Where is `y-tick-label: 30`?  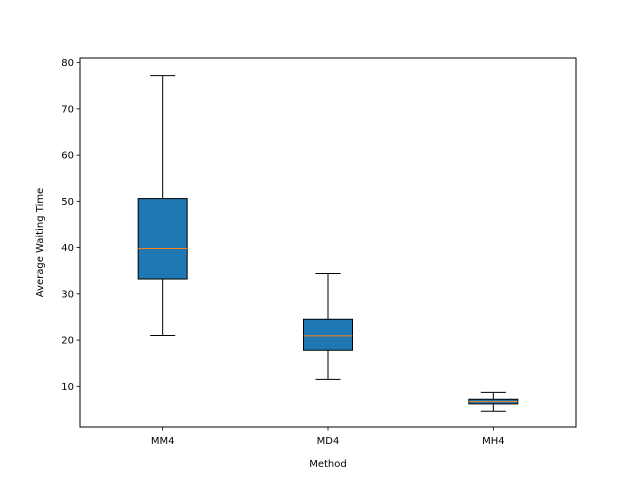 y-tick-label: 30 is located at coordinates (67, 294).